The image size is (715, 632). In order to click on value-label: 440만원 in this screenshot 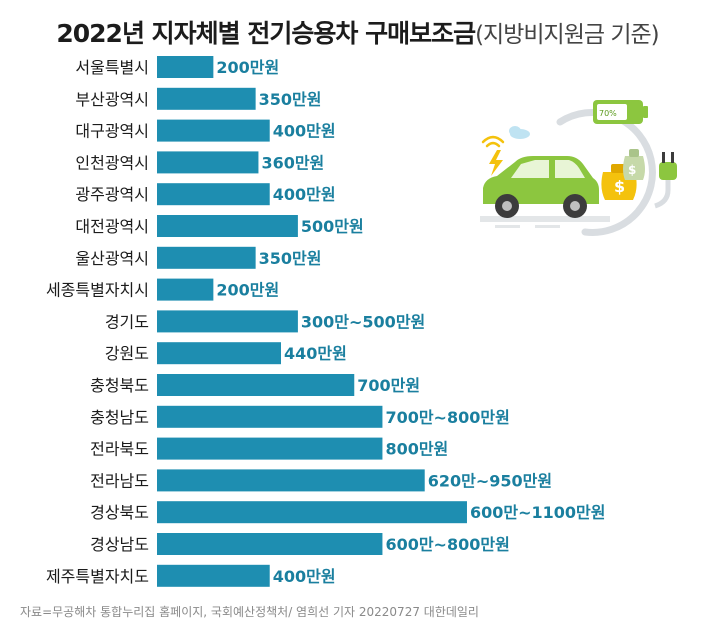, I will do `click(315, 353)`.